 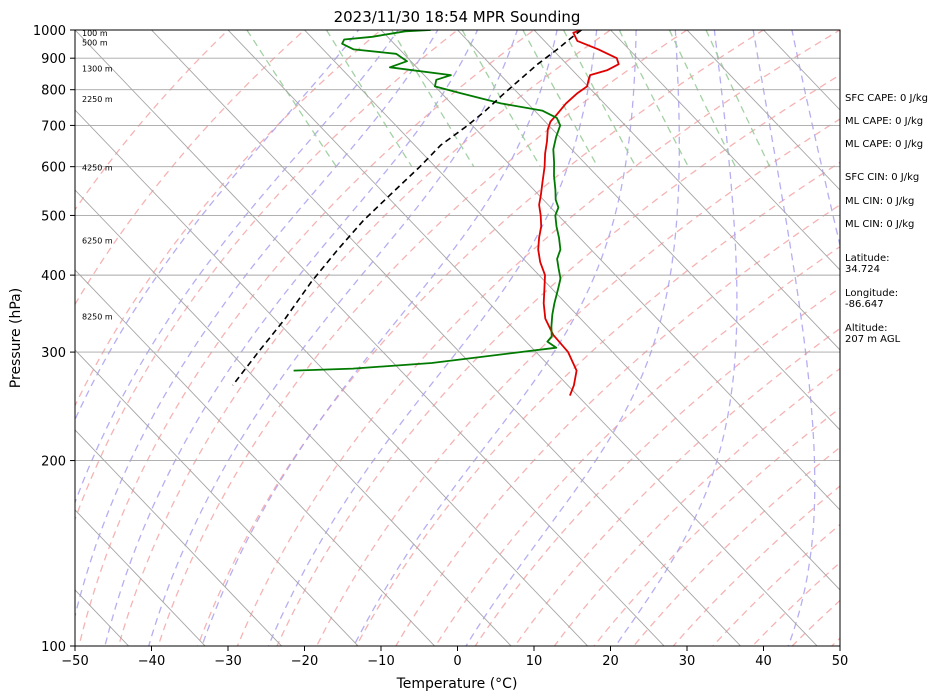 I want to click on x-tick-label: 10, so click(x=534, y=661).